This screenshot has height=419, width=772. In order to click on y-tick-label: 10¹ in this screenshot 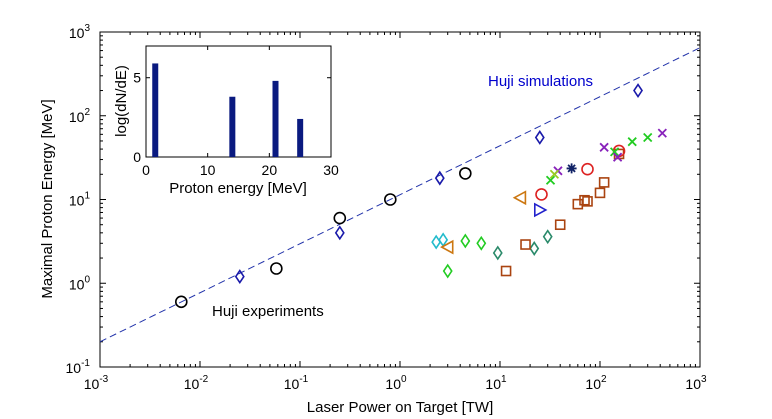, I will do `click(80, 200)`.